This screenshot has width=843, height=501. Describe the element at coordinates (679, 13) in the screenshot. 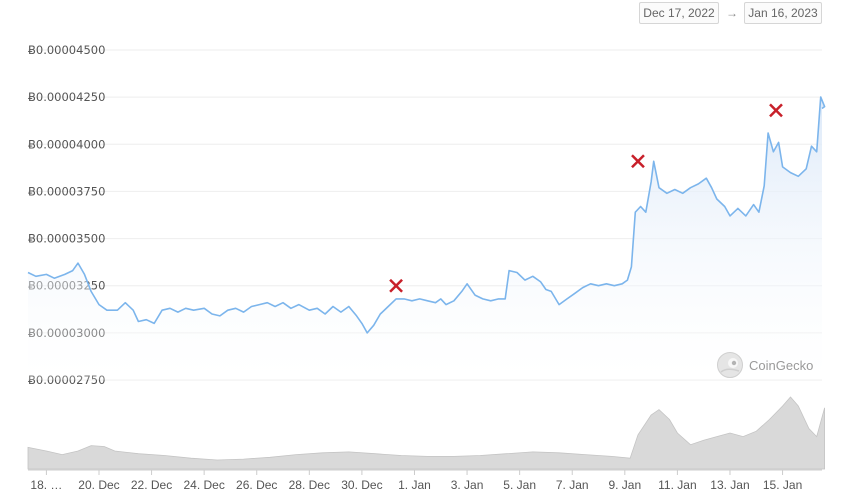

I see `date-from-input: Dec 17, 2022` at that location.